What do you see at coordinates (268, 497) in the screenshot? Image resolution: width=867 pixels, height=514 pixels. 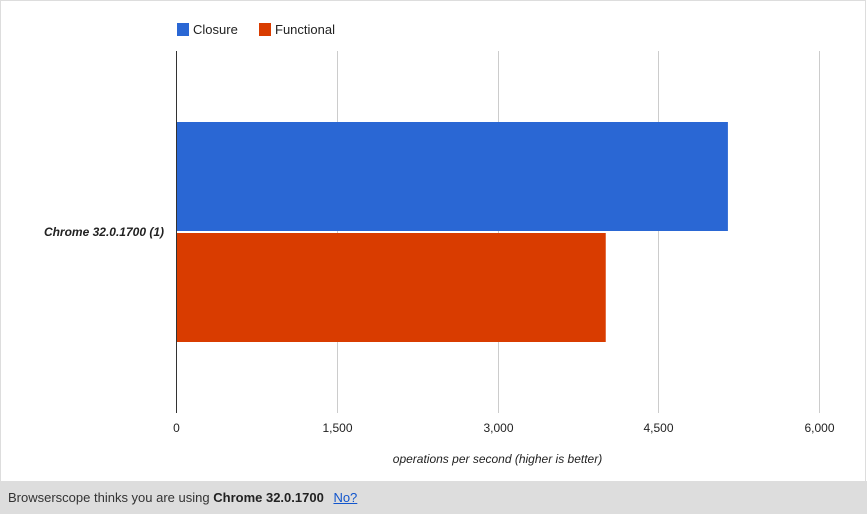 I see `detected-browser: Chrome 32.0.1700` at bounding box center [268, 497].